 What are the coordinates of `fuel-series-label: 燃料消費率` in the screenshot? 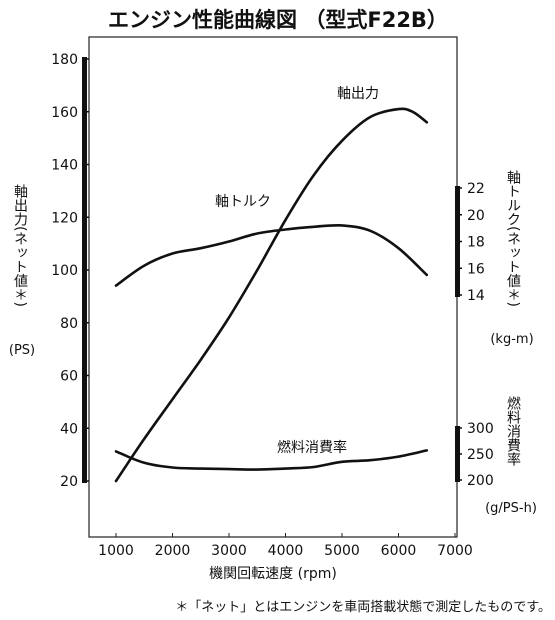 It's located at (312, 447).